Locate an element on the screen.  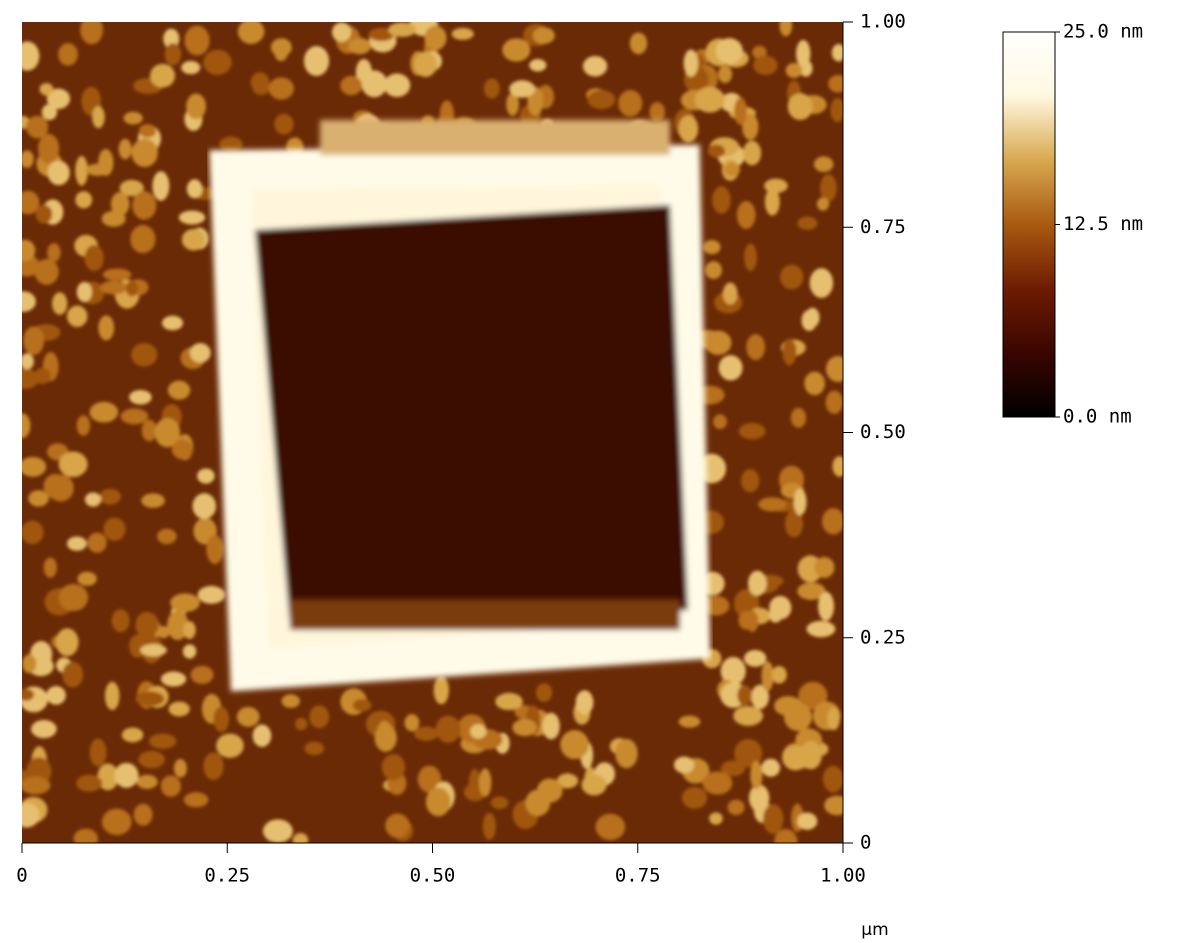
y-tick-label: 1.00 is located at coordinates (883, 22).